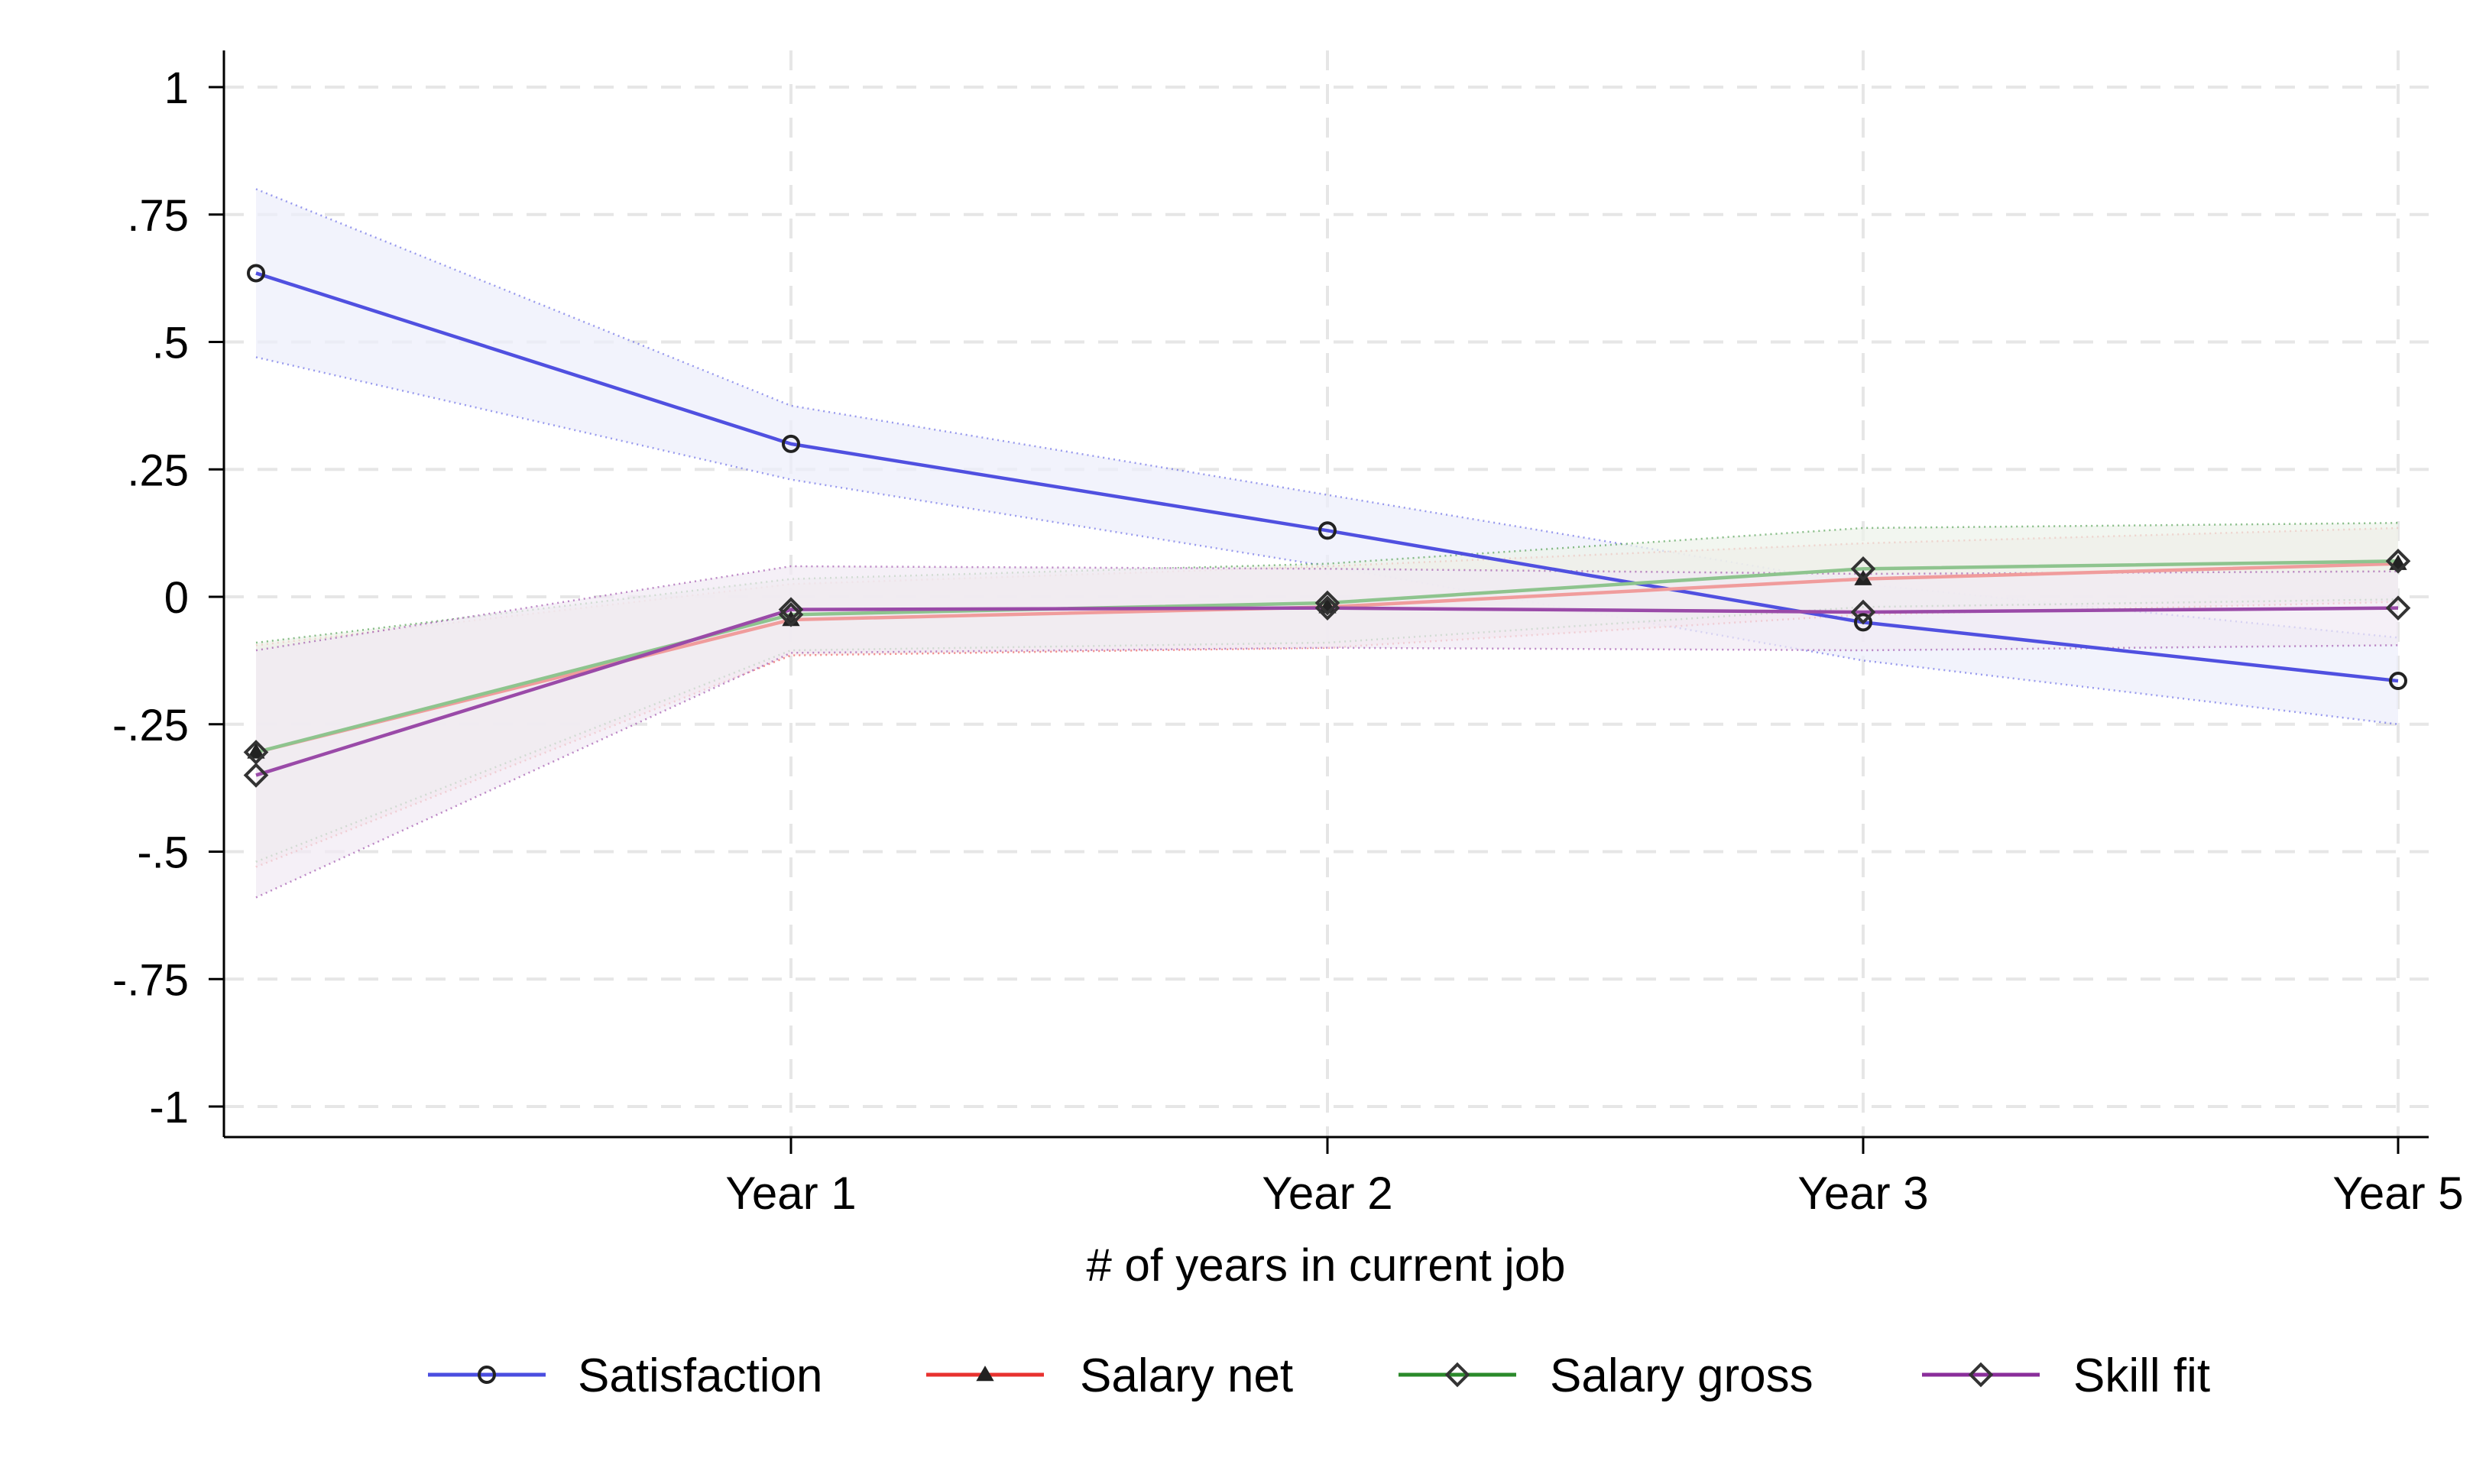 This screenshot has width=2473, height=1484. I want to click on y-tick-label: -1, so click(169, 1108).